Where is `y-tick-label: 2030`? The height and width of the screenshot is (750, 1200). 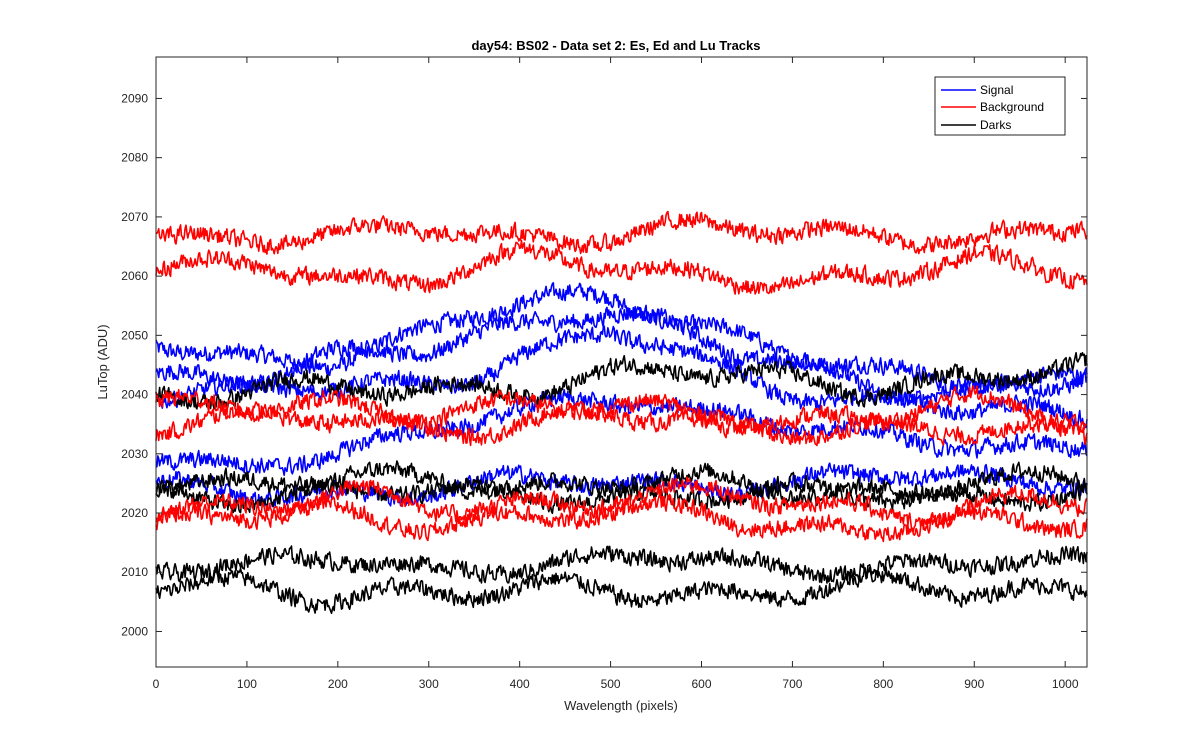 y-tick-label: 2030 is located at coordinates (134, 454).